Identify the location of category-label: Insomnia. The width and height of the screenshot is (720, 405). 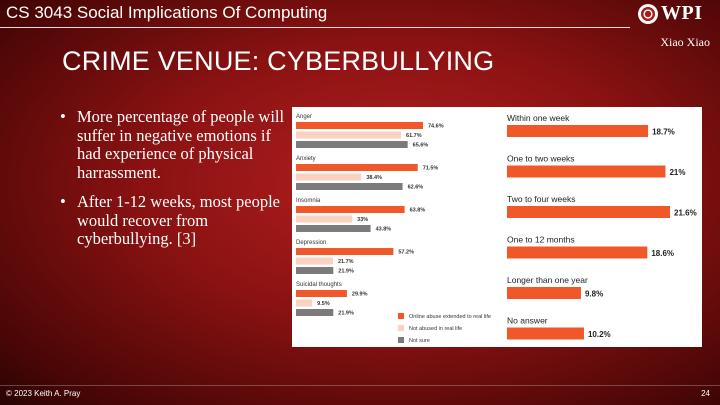
(308, 201).